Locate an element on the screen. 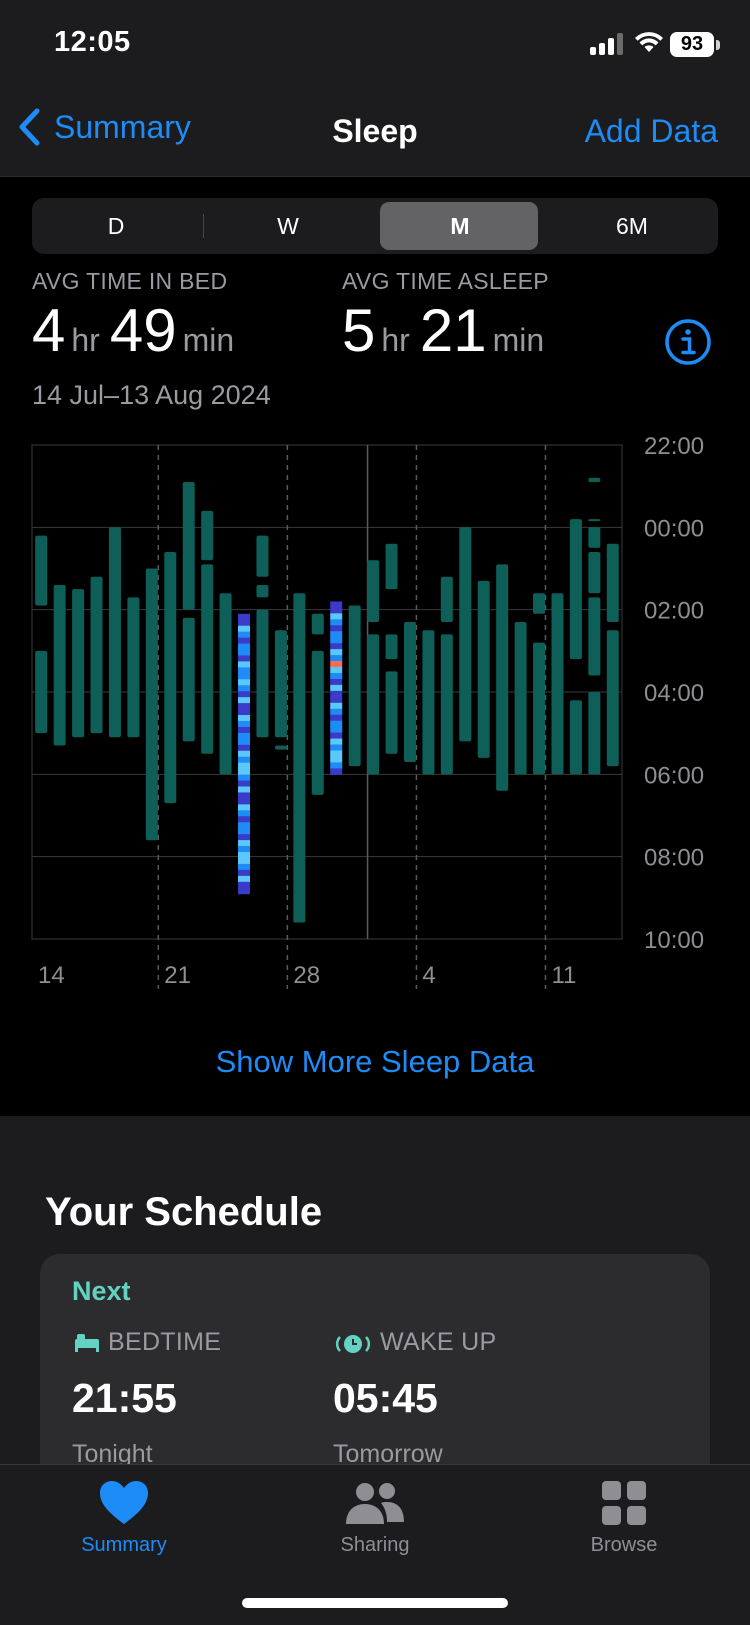  y-tick-label: 06:00 is located at coordinates (674, 775).